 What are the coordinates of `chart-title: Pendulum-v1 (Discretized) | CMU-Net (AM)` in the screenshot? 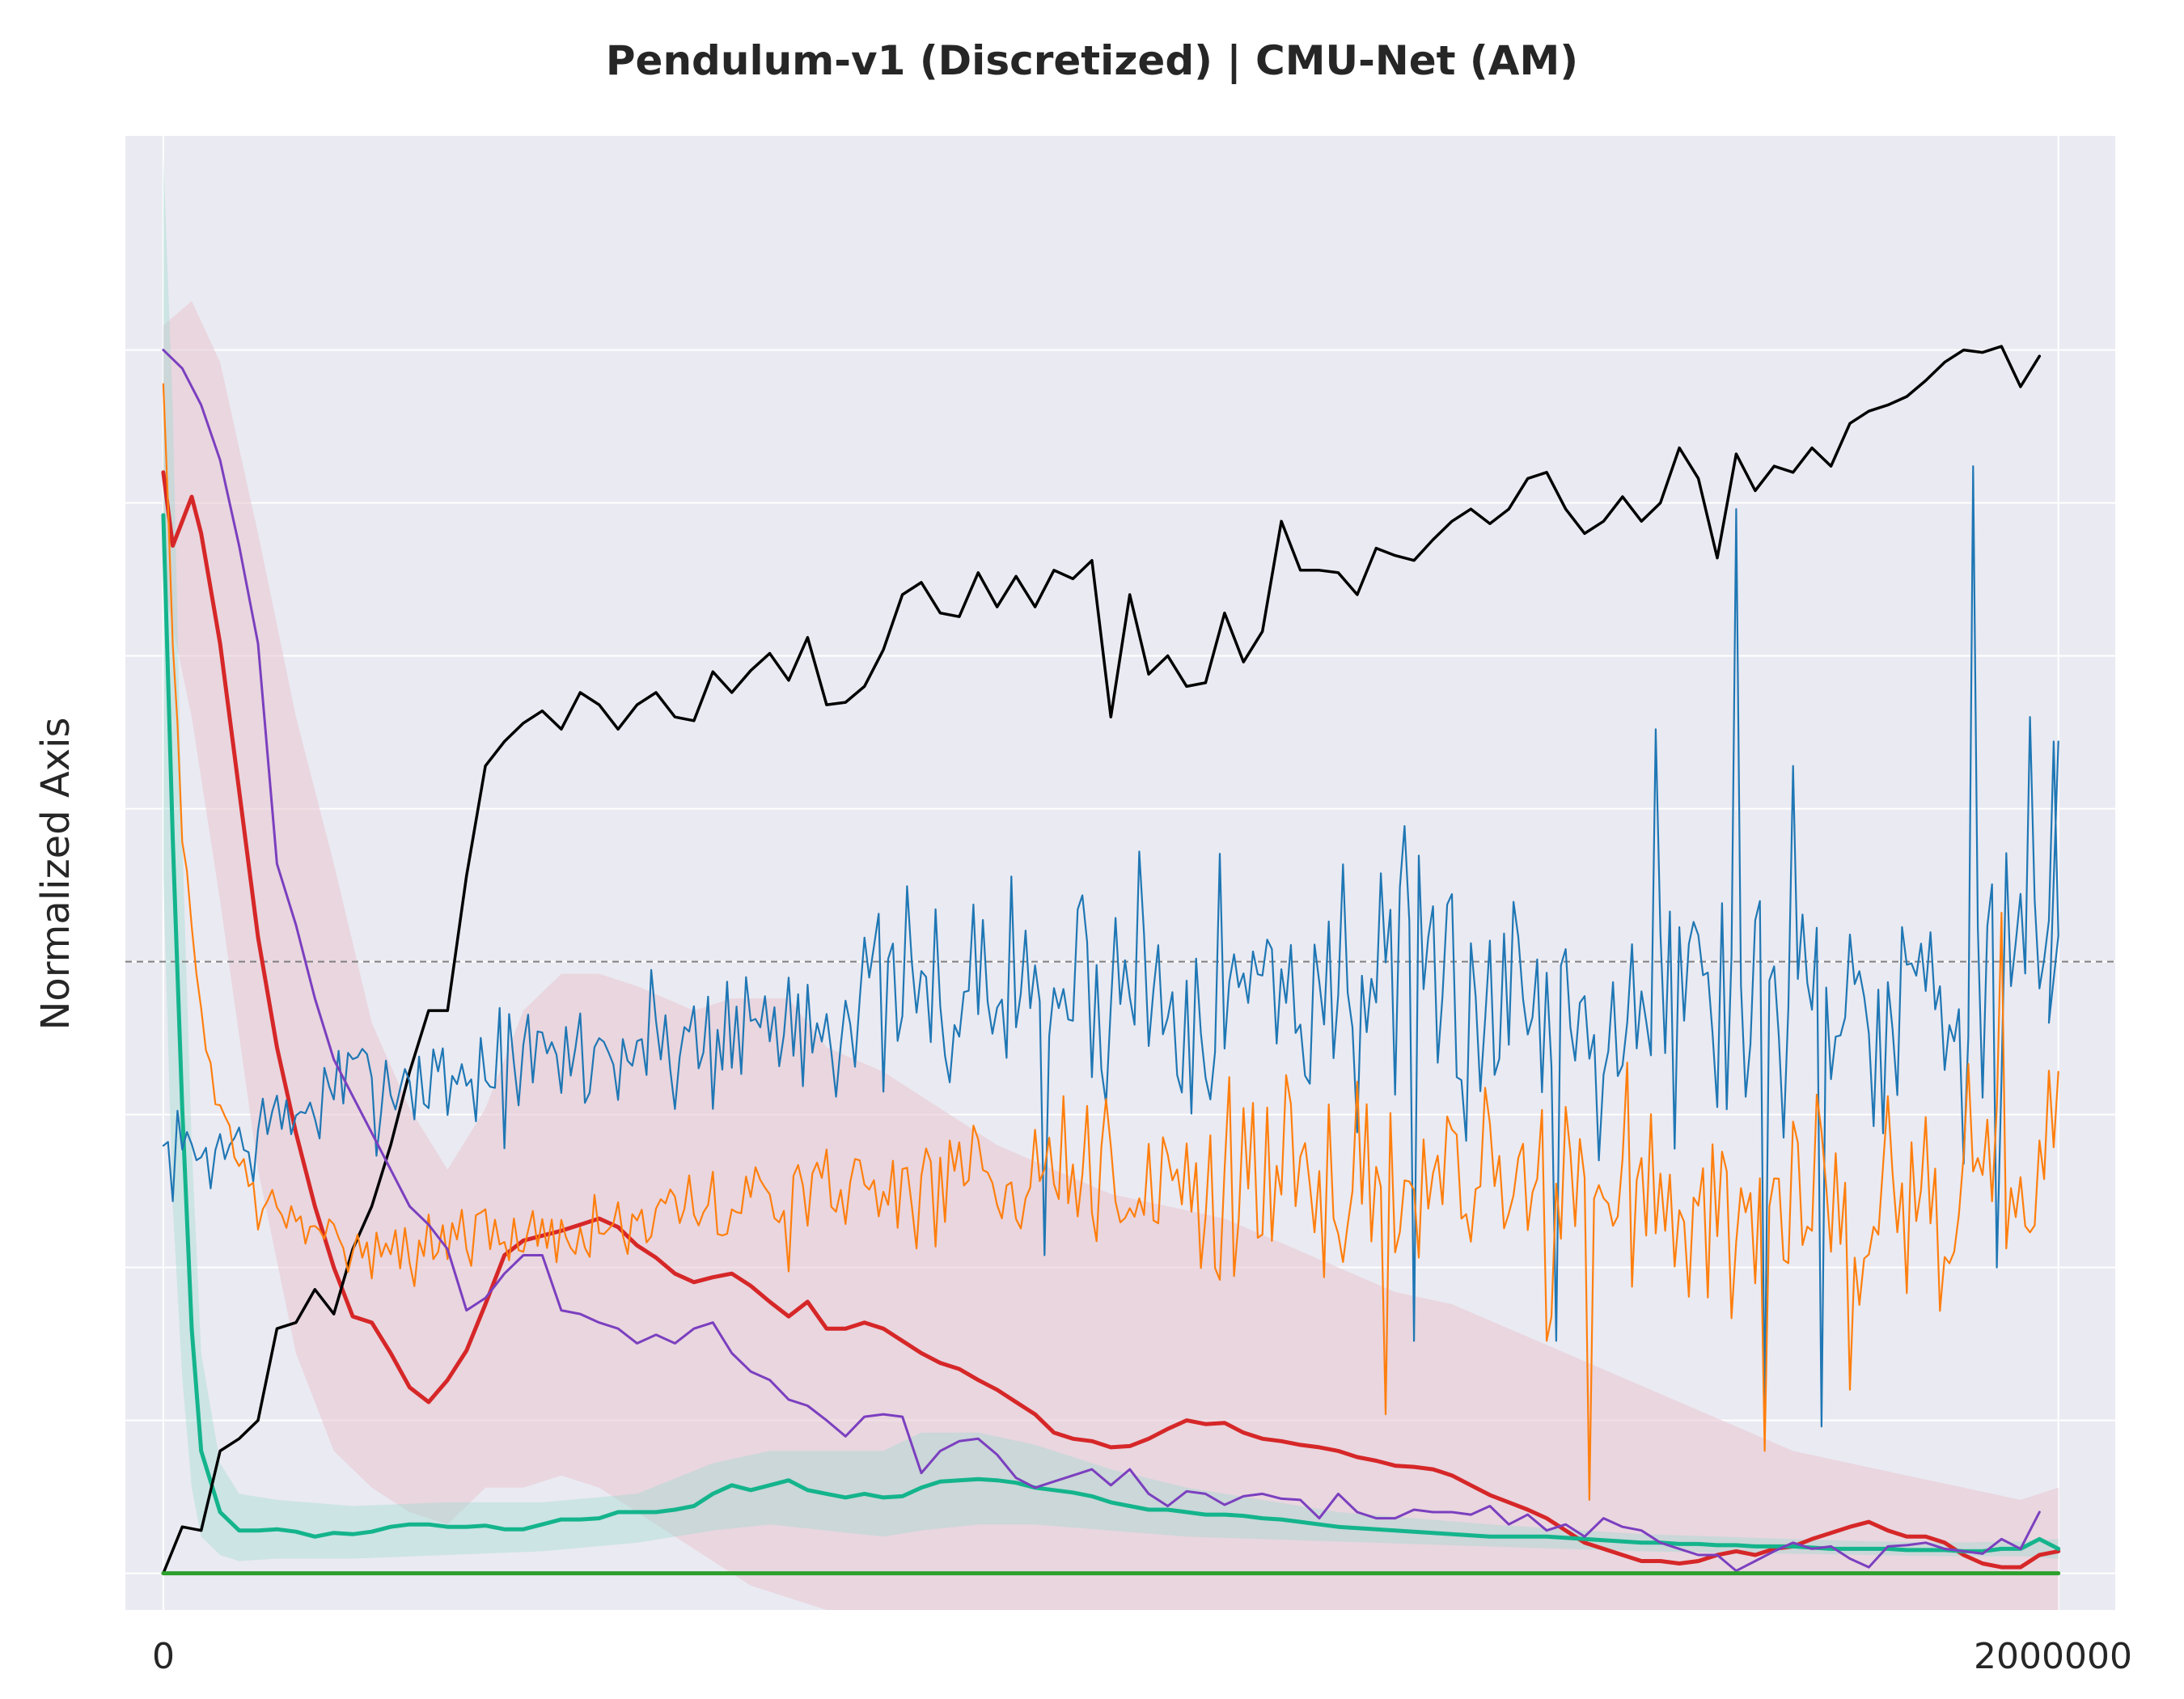 It's located at (1092, 60).